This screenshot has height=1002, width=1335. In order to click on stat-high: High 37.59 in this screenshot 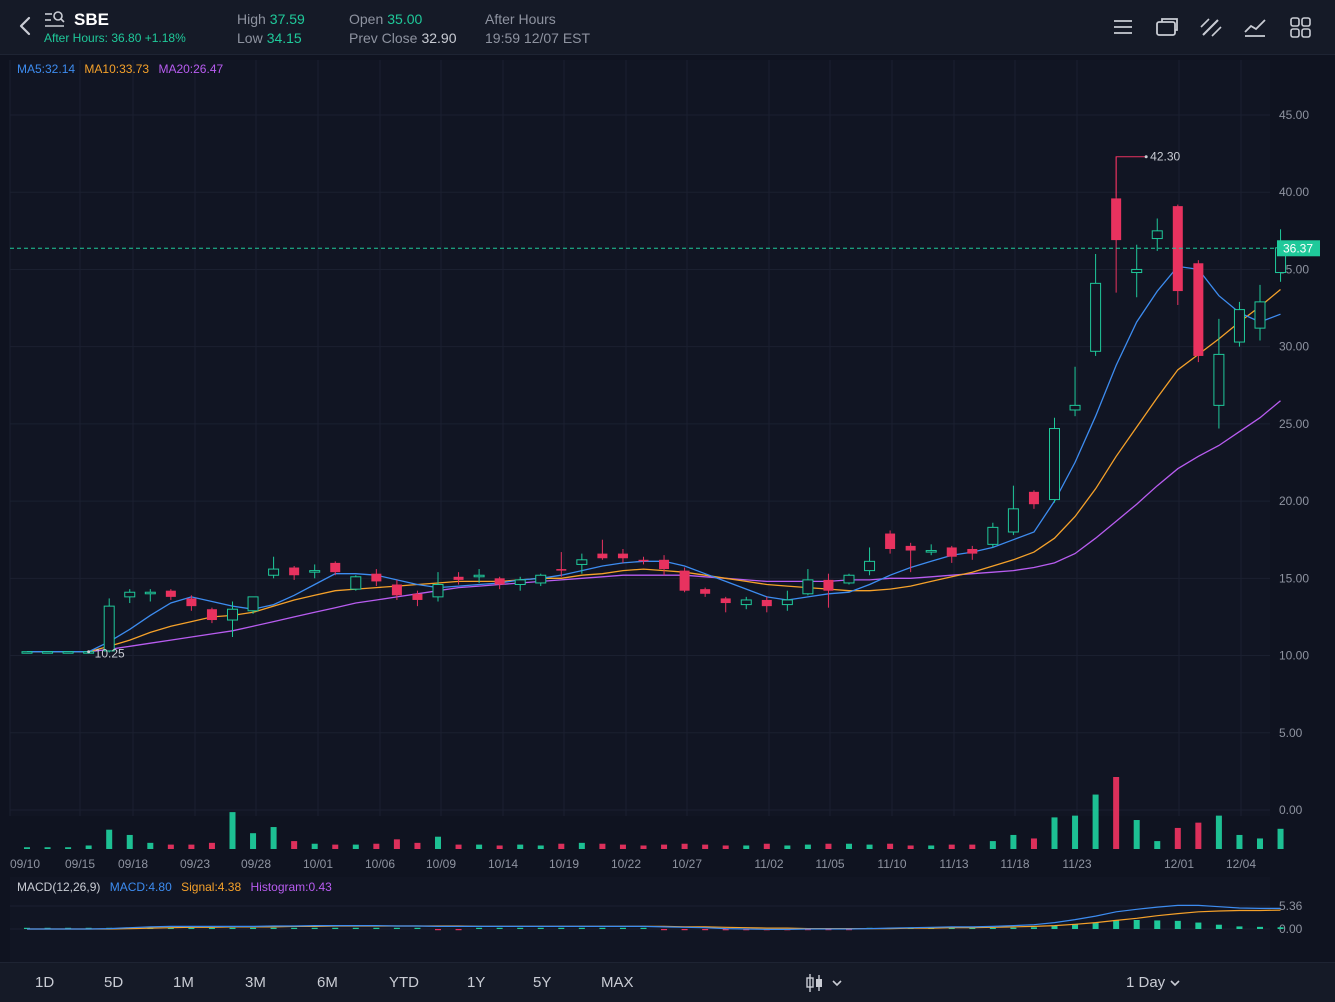, I will do `click(271, 19)`.